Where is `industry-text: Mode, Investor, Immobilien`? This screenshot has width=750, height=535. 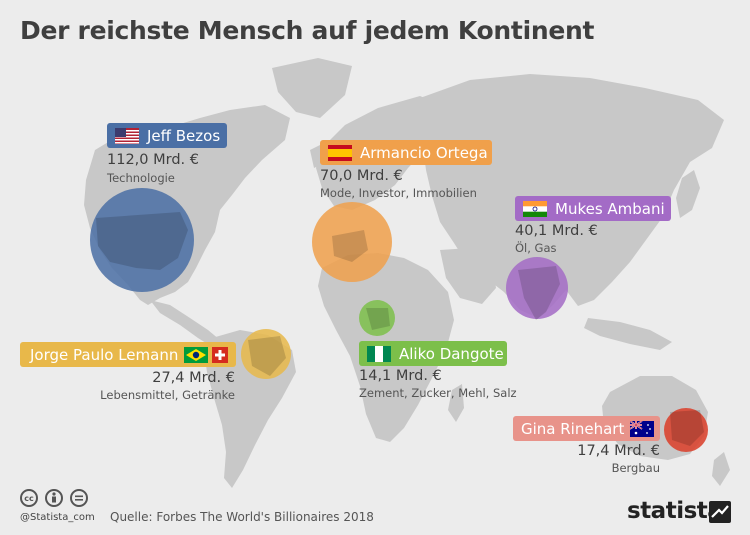
industry-text: Mode, Investor, Immobilien is located at coordinates (398, 193).